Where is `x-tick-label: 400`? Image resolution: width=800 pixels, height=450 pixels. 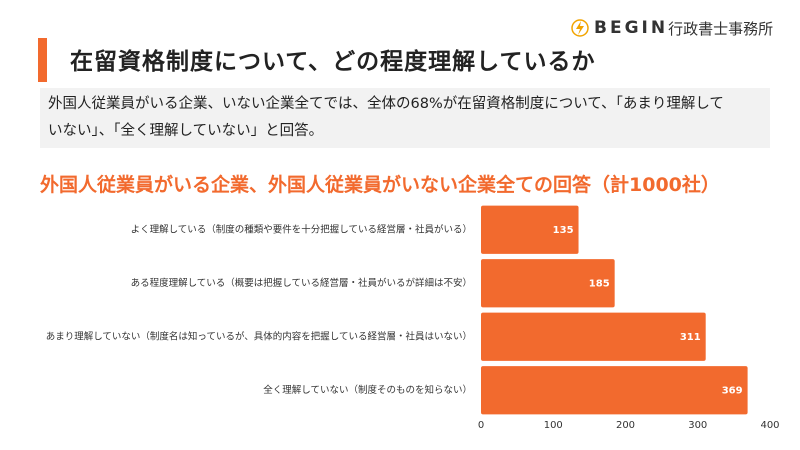
x-tick-label: 400 is located at coordinates (769, 425).